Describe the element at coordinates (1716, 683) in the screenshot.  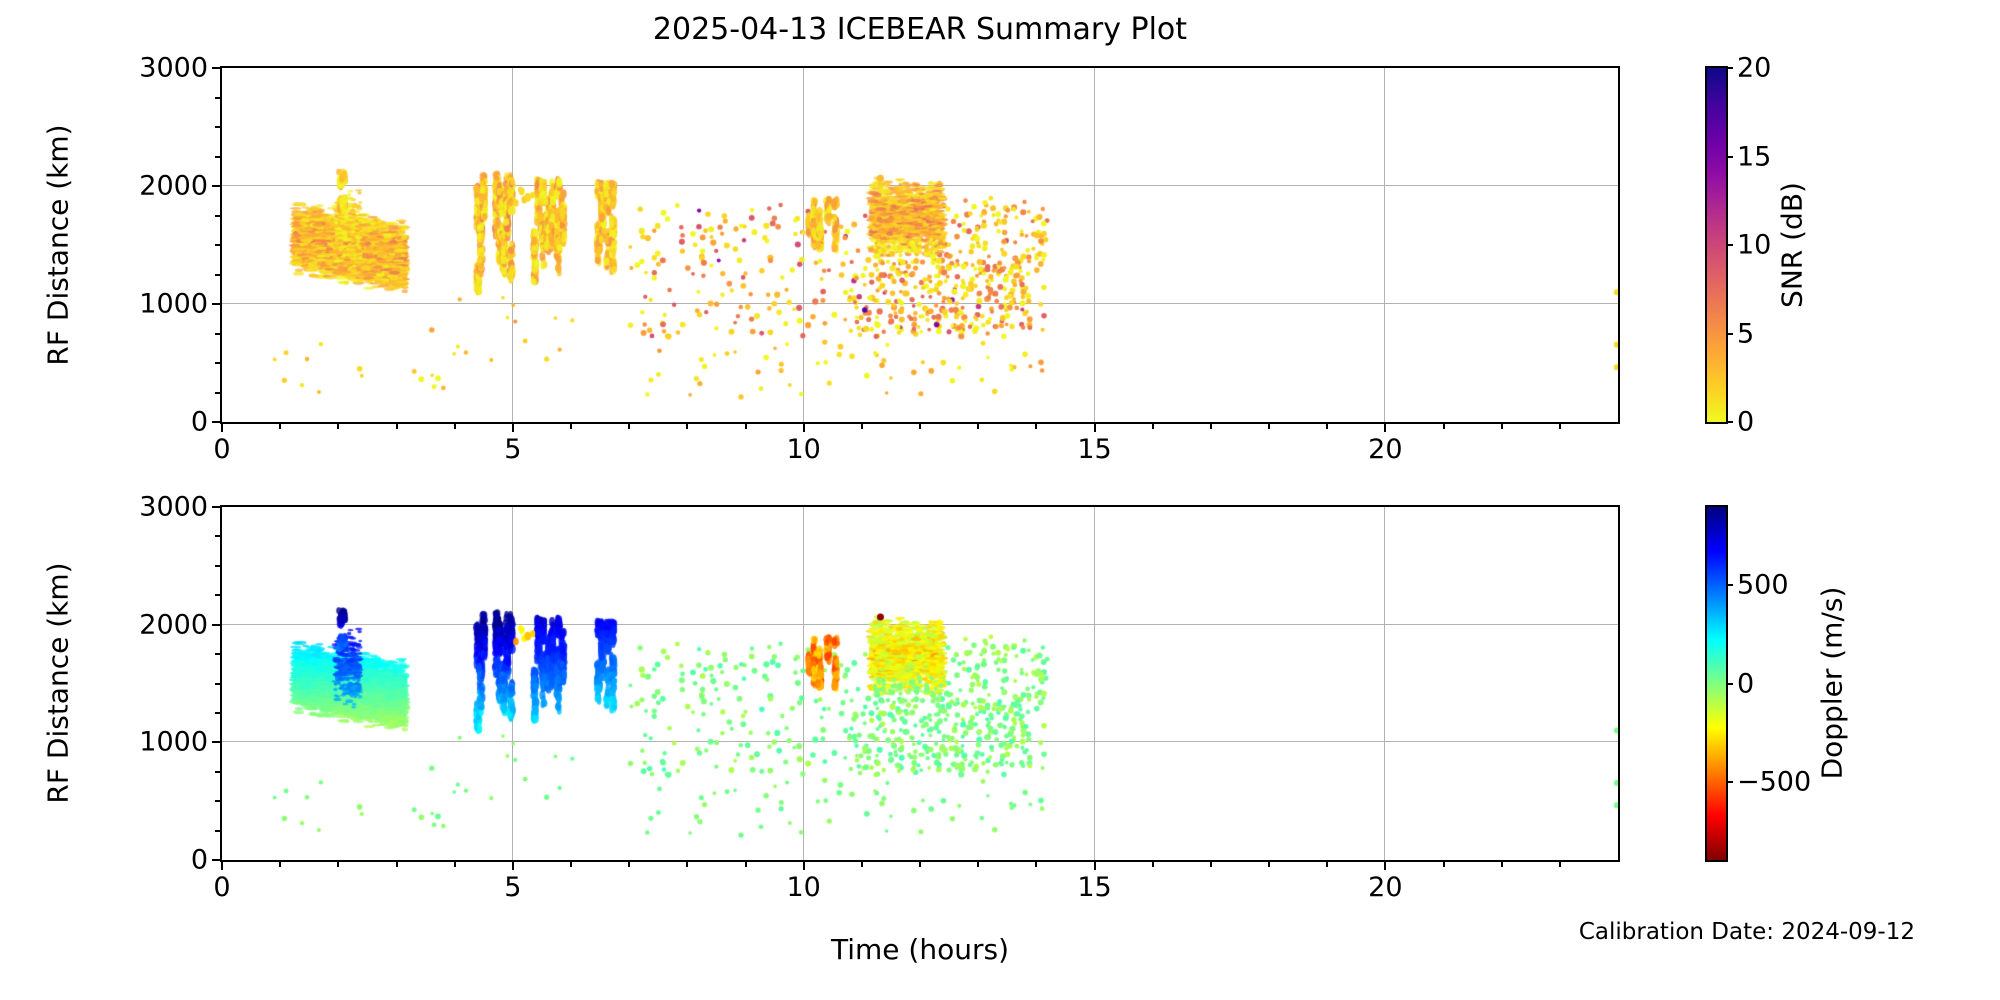
I see `doppler-colorbar` at that location.